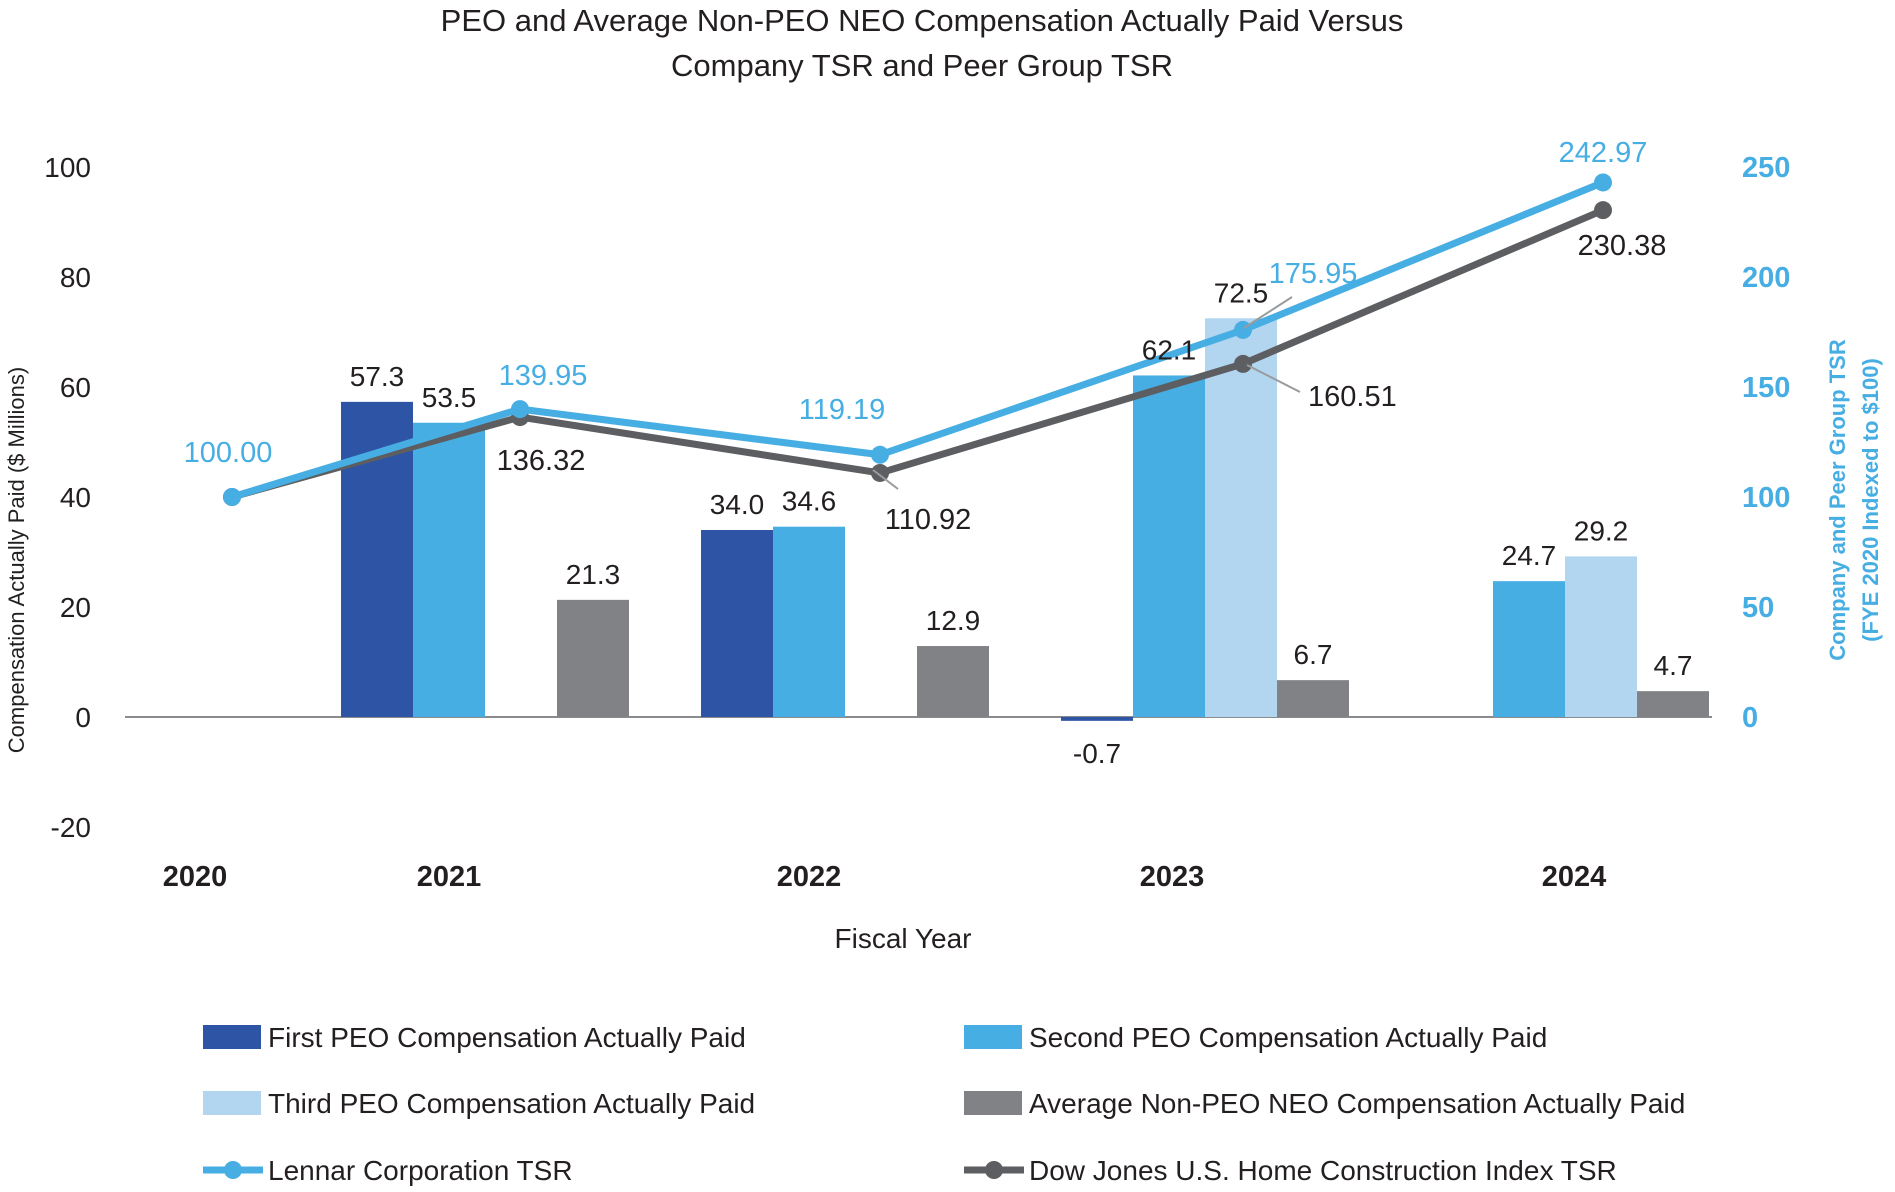 This screenshot has height=1192, width=1895. Describe the element at coordinates (67, 167) in the screenshot. I see `y-left-tick-label: 100` at that location.